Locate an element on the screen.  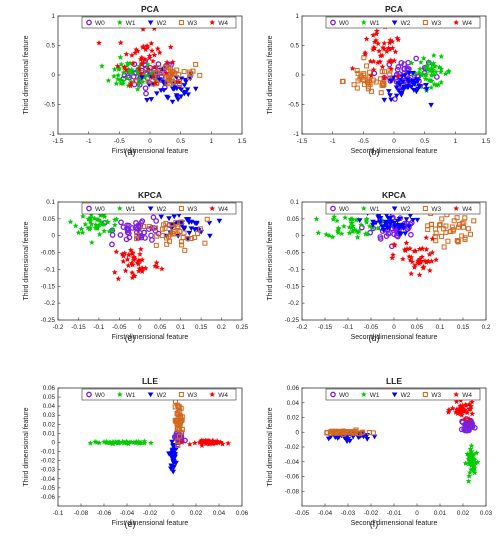
legend-label: W3 is located at coordinates (436, 395).